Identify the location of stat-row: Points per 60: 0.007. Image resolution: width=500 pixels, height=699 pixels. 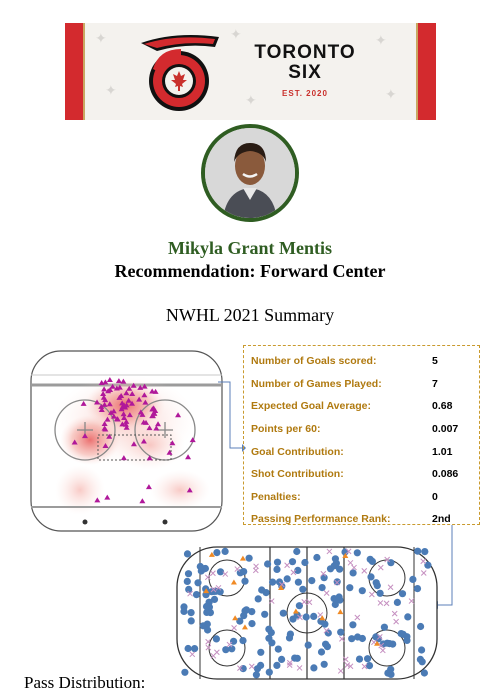
(361, 429).